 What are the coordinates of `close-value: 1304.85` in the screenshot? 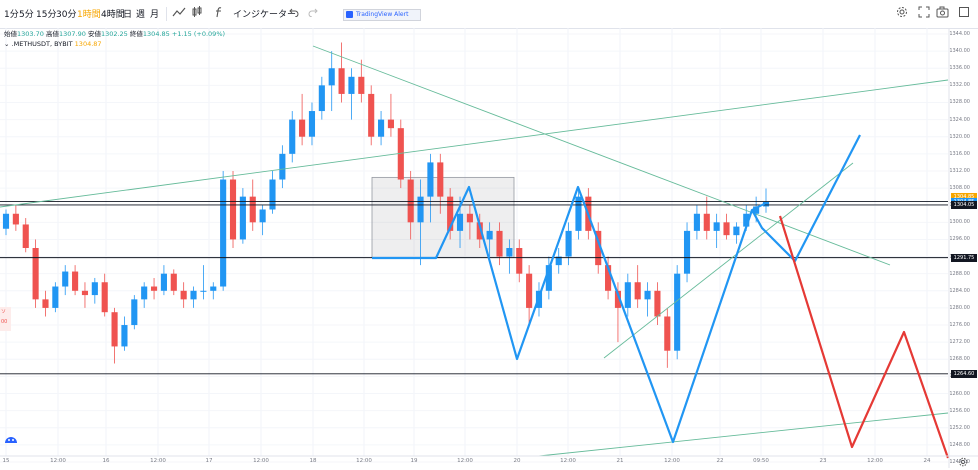 It's located at (156, 34).